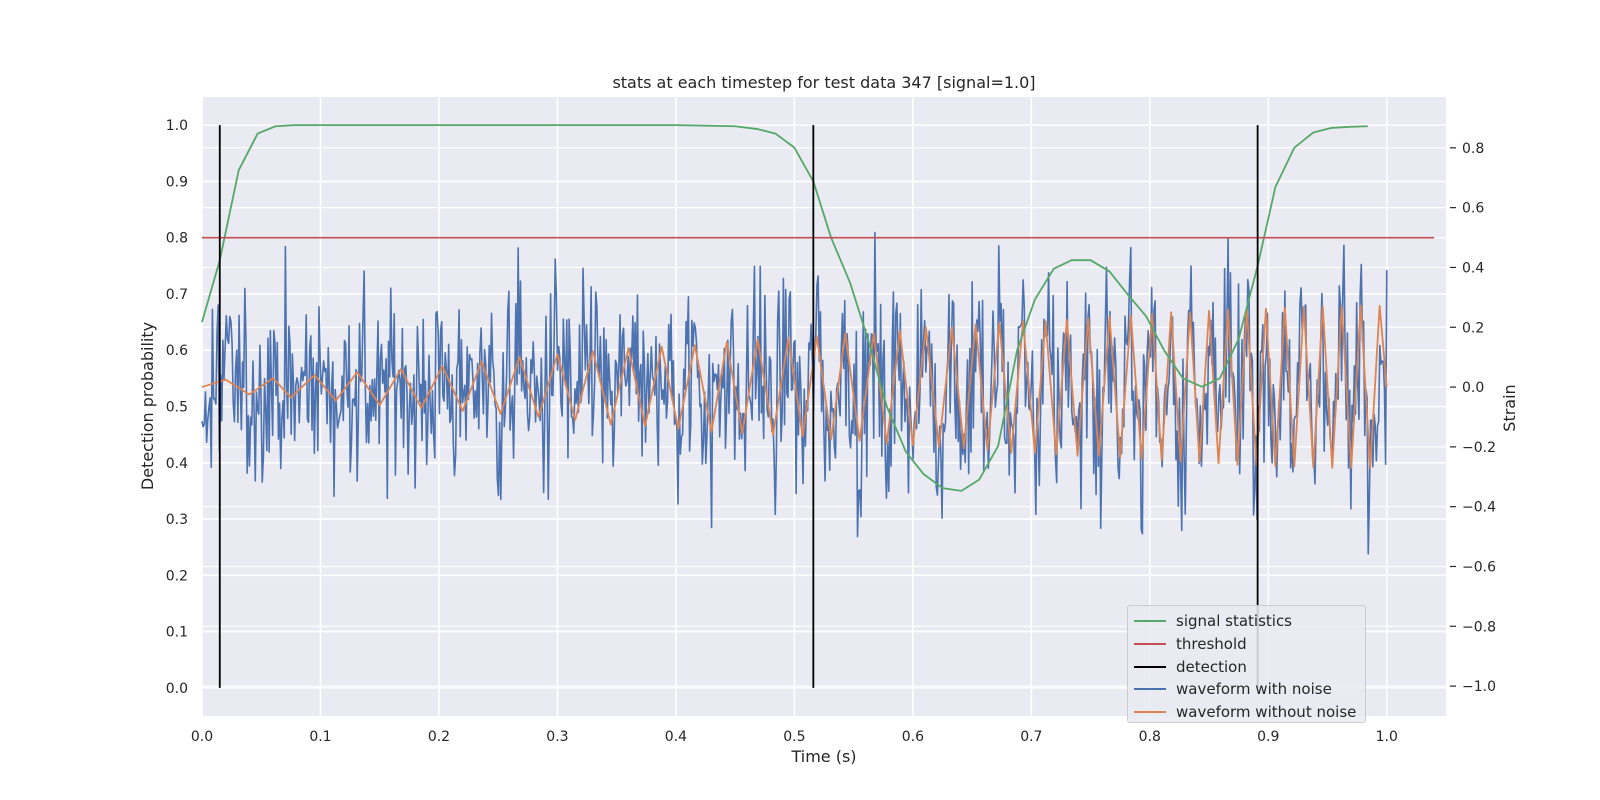 The image size is (1600, 800). What do you see at coordinates (1473, 328) in the screenshot?
I see `y-right-tick-label: 0.2` at bounding box center [1473, 328].